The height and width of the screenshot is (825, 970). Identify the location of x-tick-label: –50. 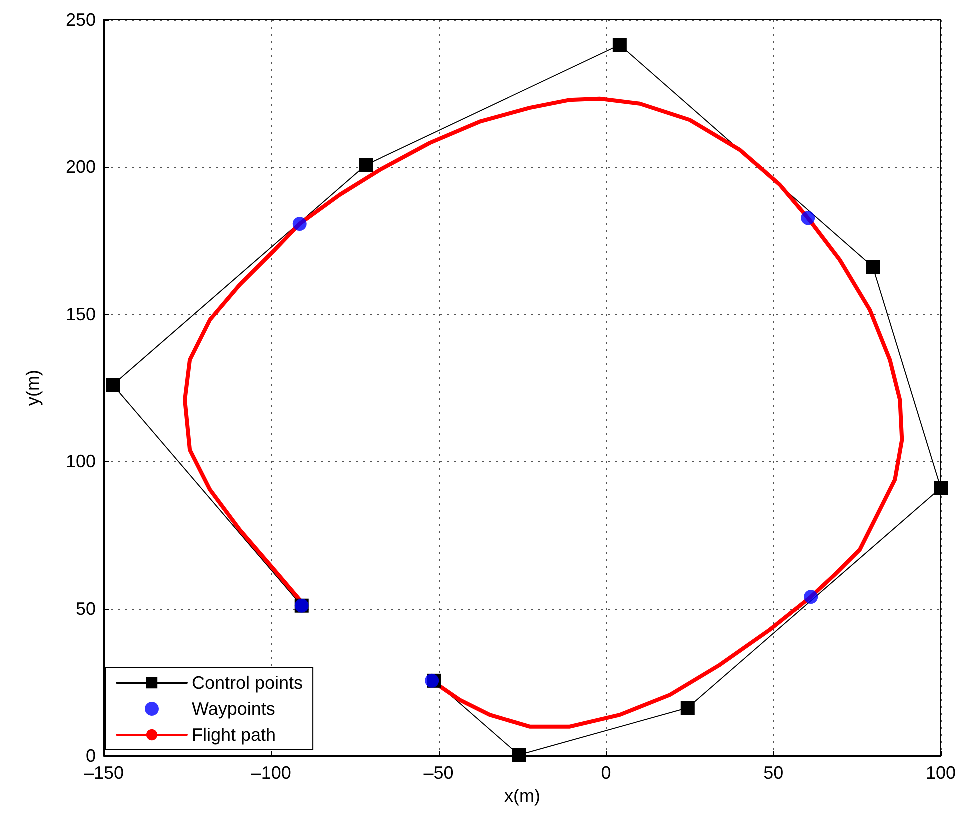
(439, 773).